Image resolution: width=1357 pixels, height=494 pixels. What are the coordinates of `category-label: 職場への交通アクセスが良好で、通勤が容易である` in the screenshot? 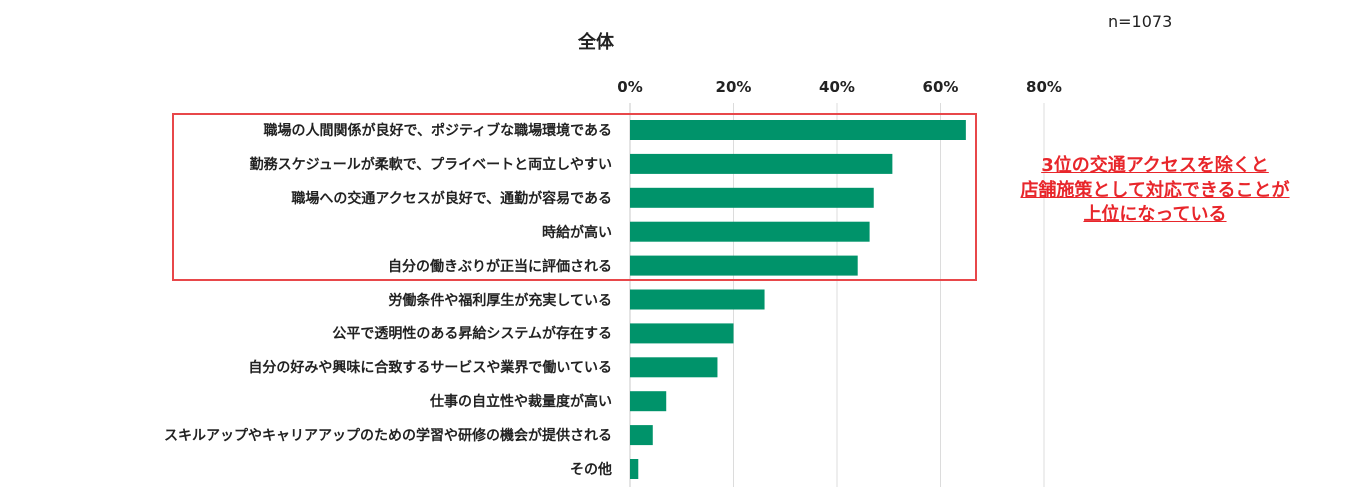 It's located at (451, 198).